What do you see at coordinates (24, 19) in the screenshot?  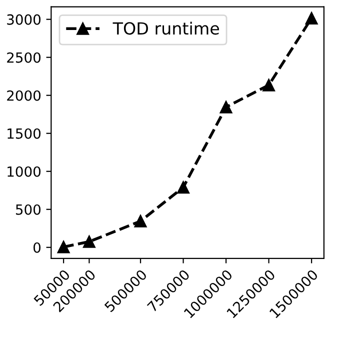 I see `y-tick-label: 3000` at bounding box center [24, 19].